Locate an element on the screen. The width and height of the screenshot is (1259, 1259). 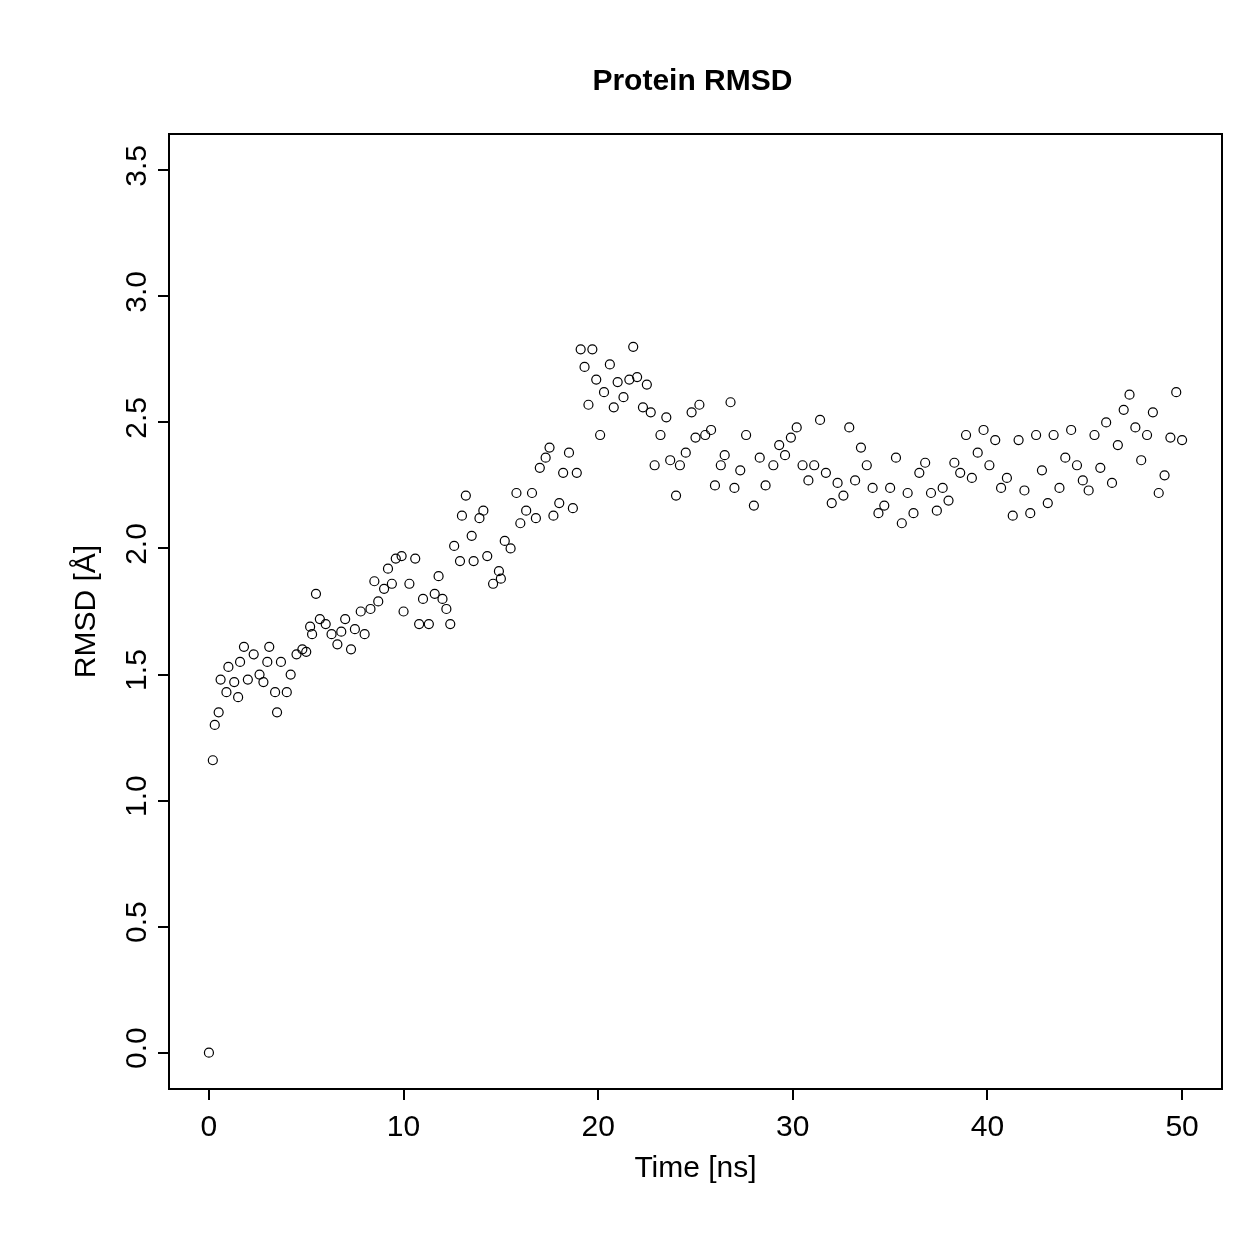
y-tick-label: 0.5 is located at coordinates (135, 922).